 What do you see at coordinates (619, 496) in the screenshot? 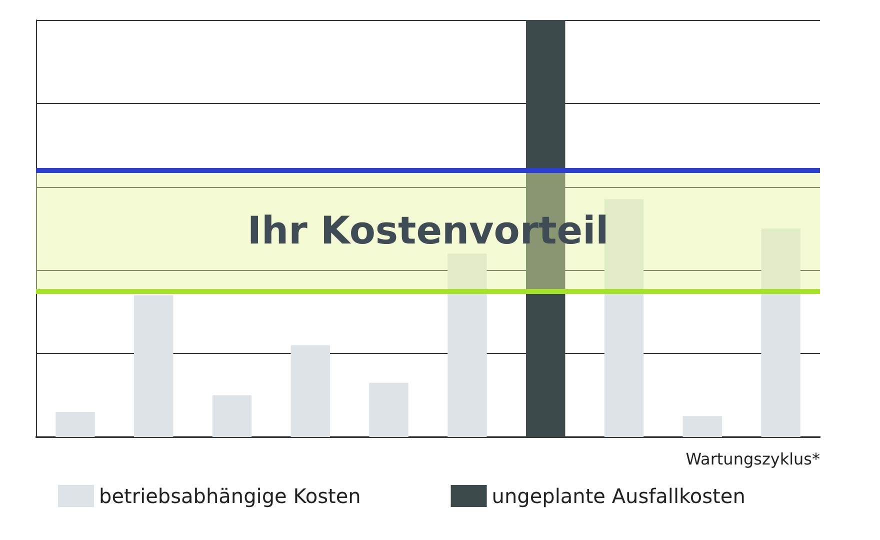
I see `legend-label: ungeplante Ausfallkosten` at bounding box center [619, 496].